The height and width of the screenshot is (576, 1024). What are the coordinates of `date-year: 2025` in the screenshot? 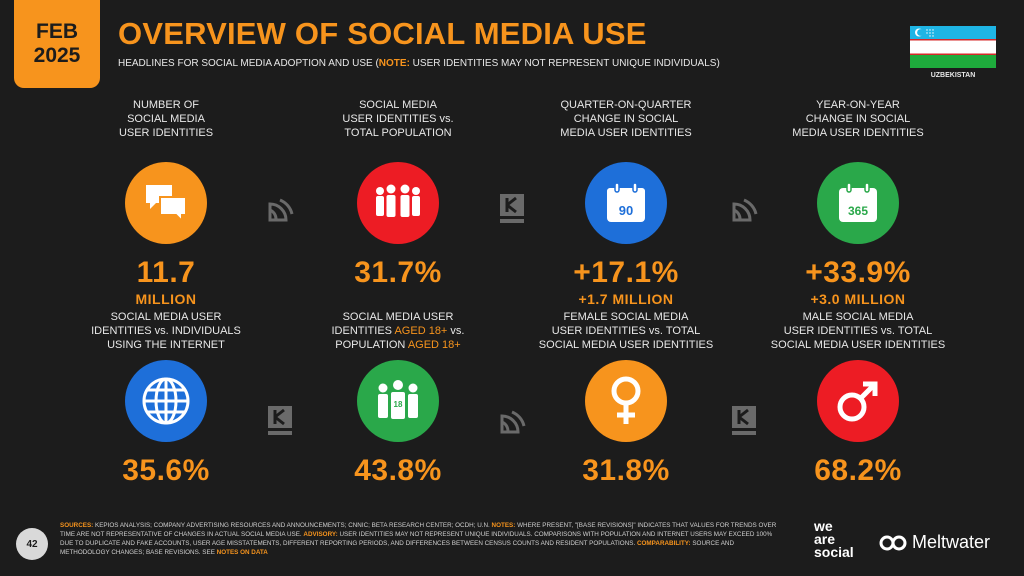 It's located at (57, 55).